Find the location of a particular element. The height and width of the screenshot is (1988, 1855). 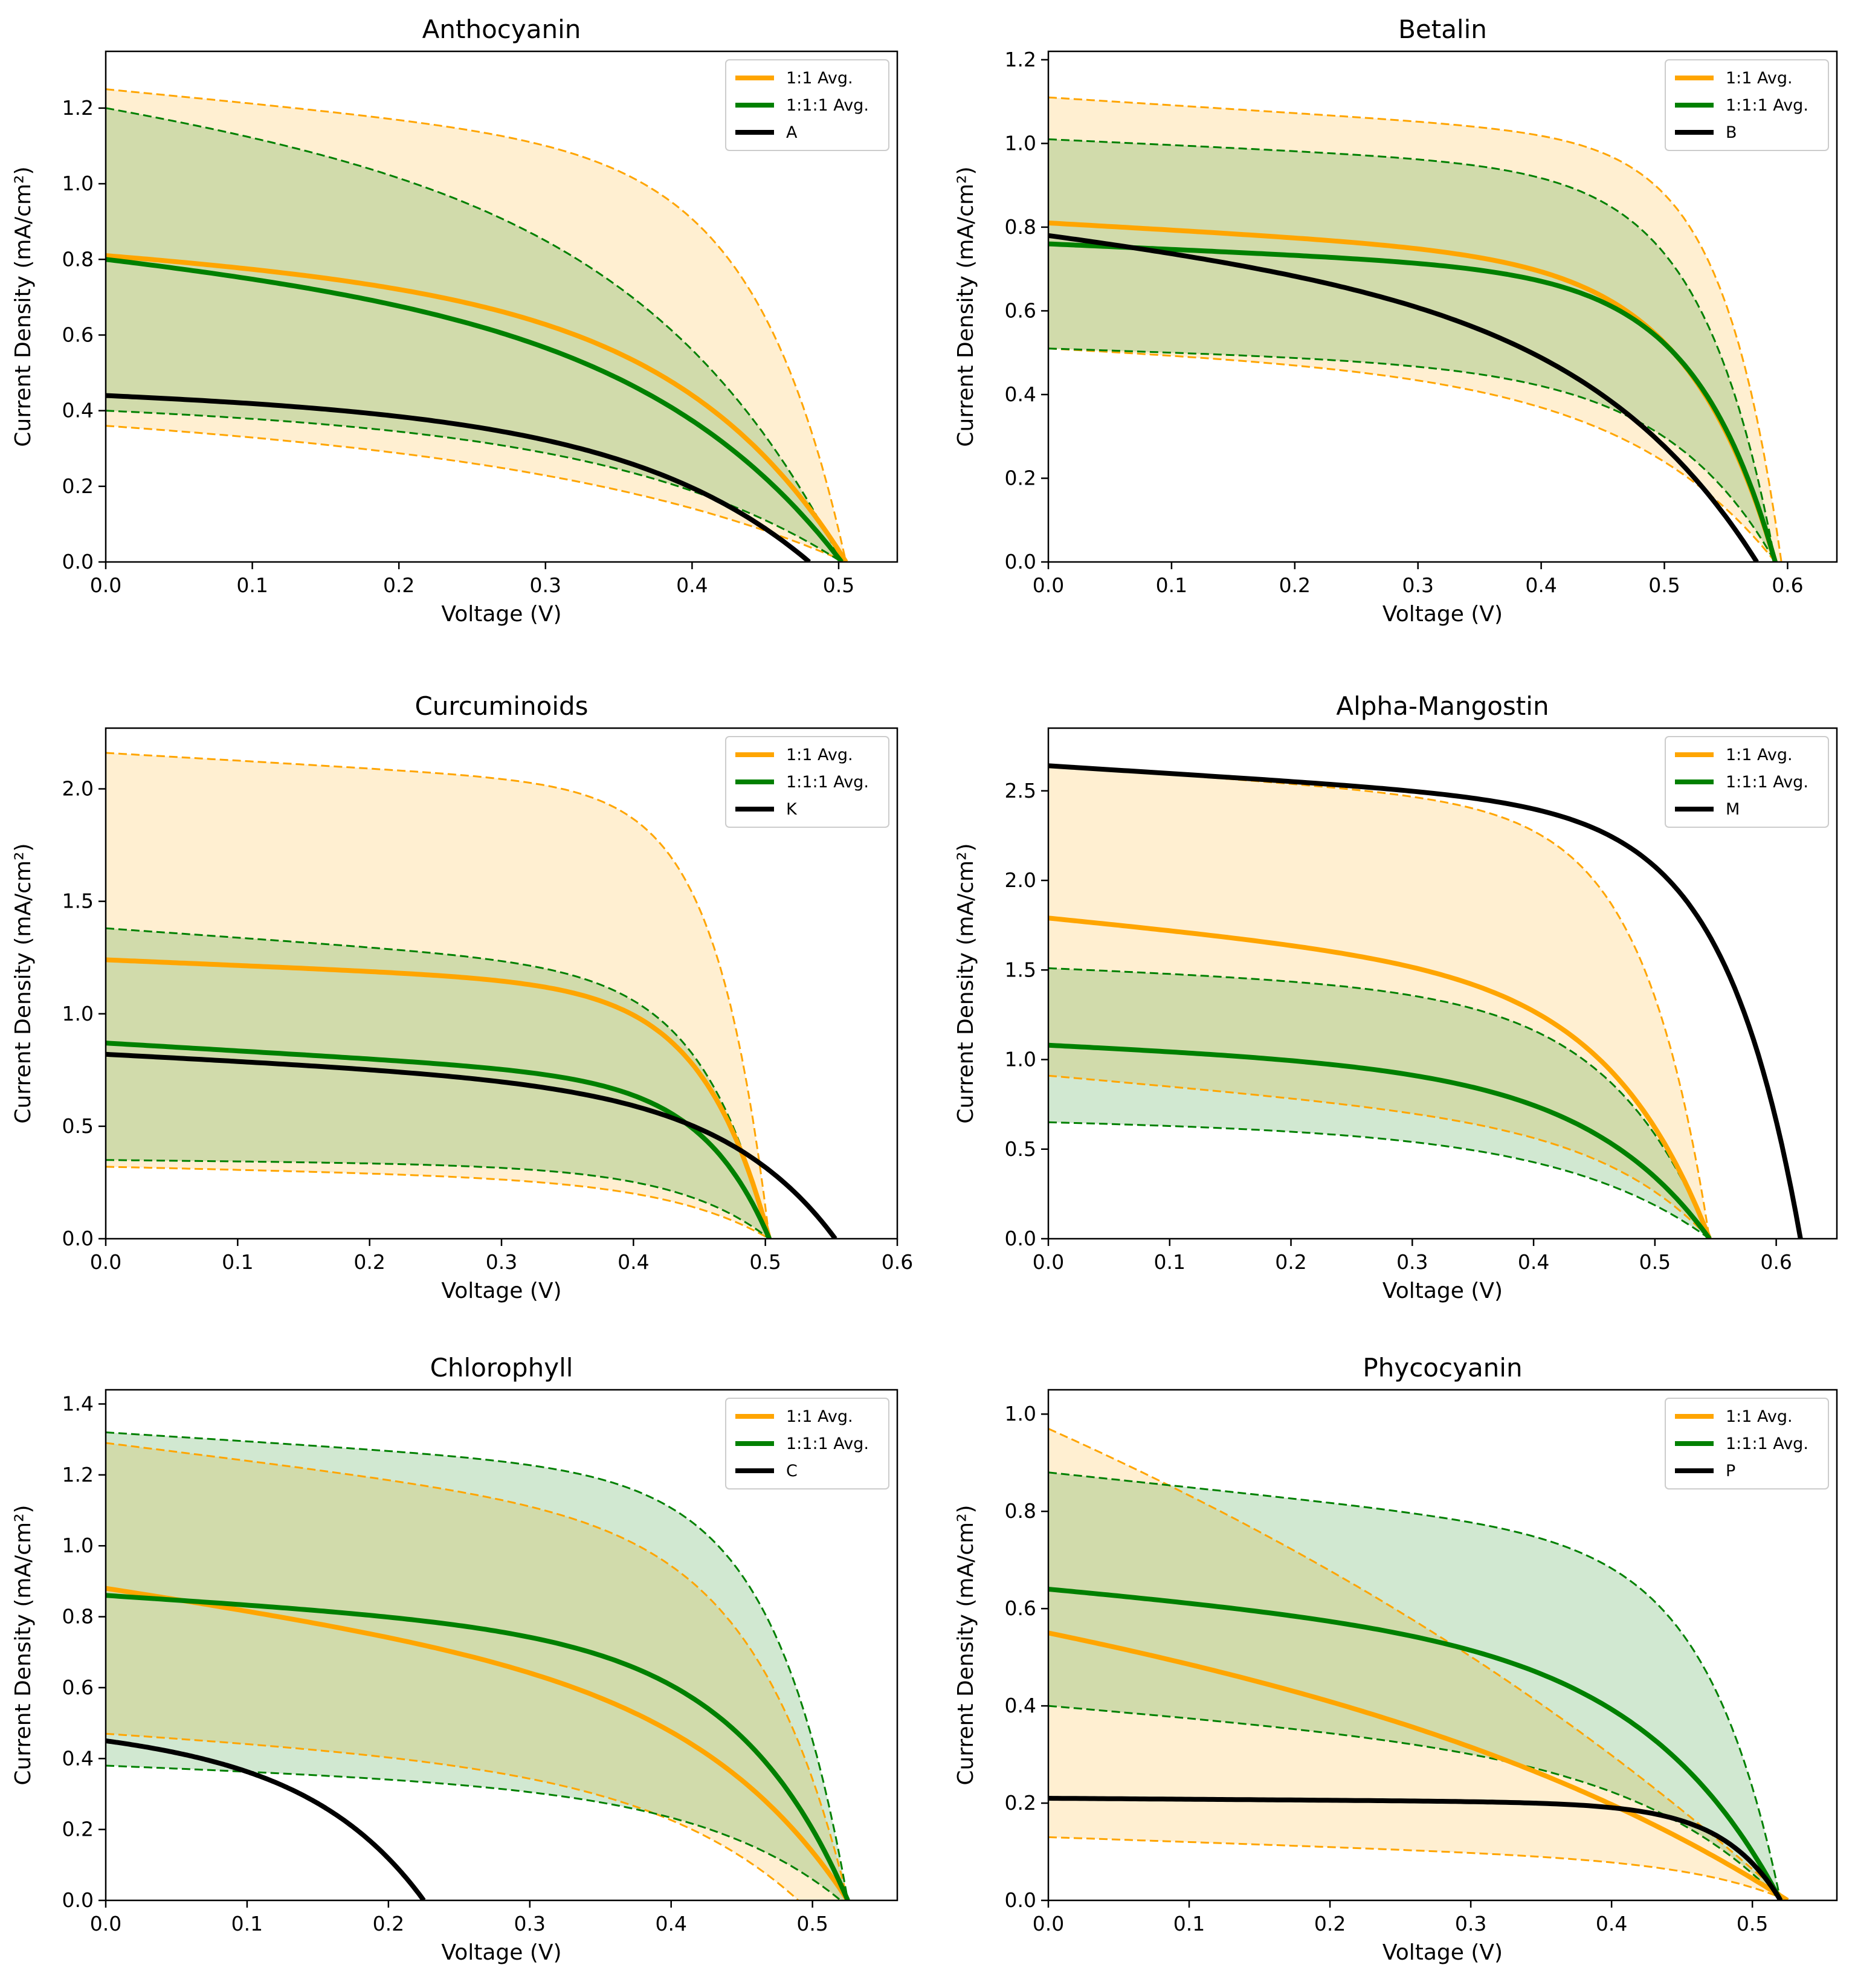

series-line-A is located at coordinates (458, 477).